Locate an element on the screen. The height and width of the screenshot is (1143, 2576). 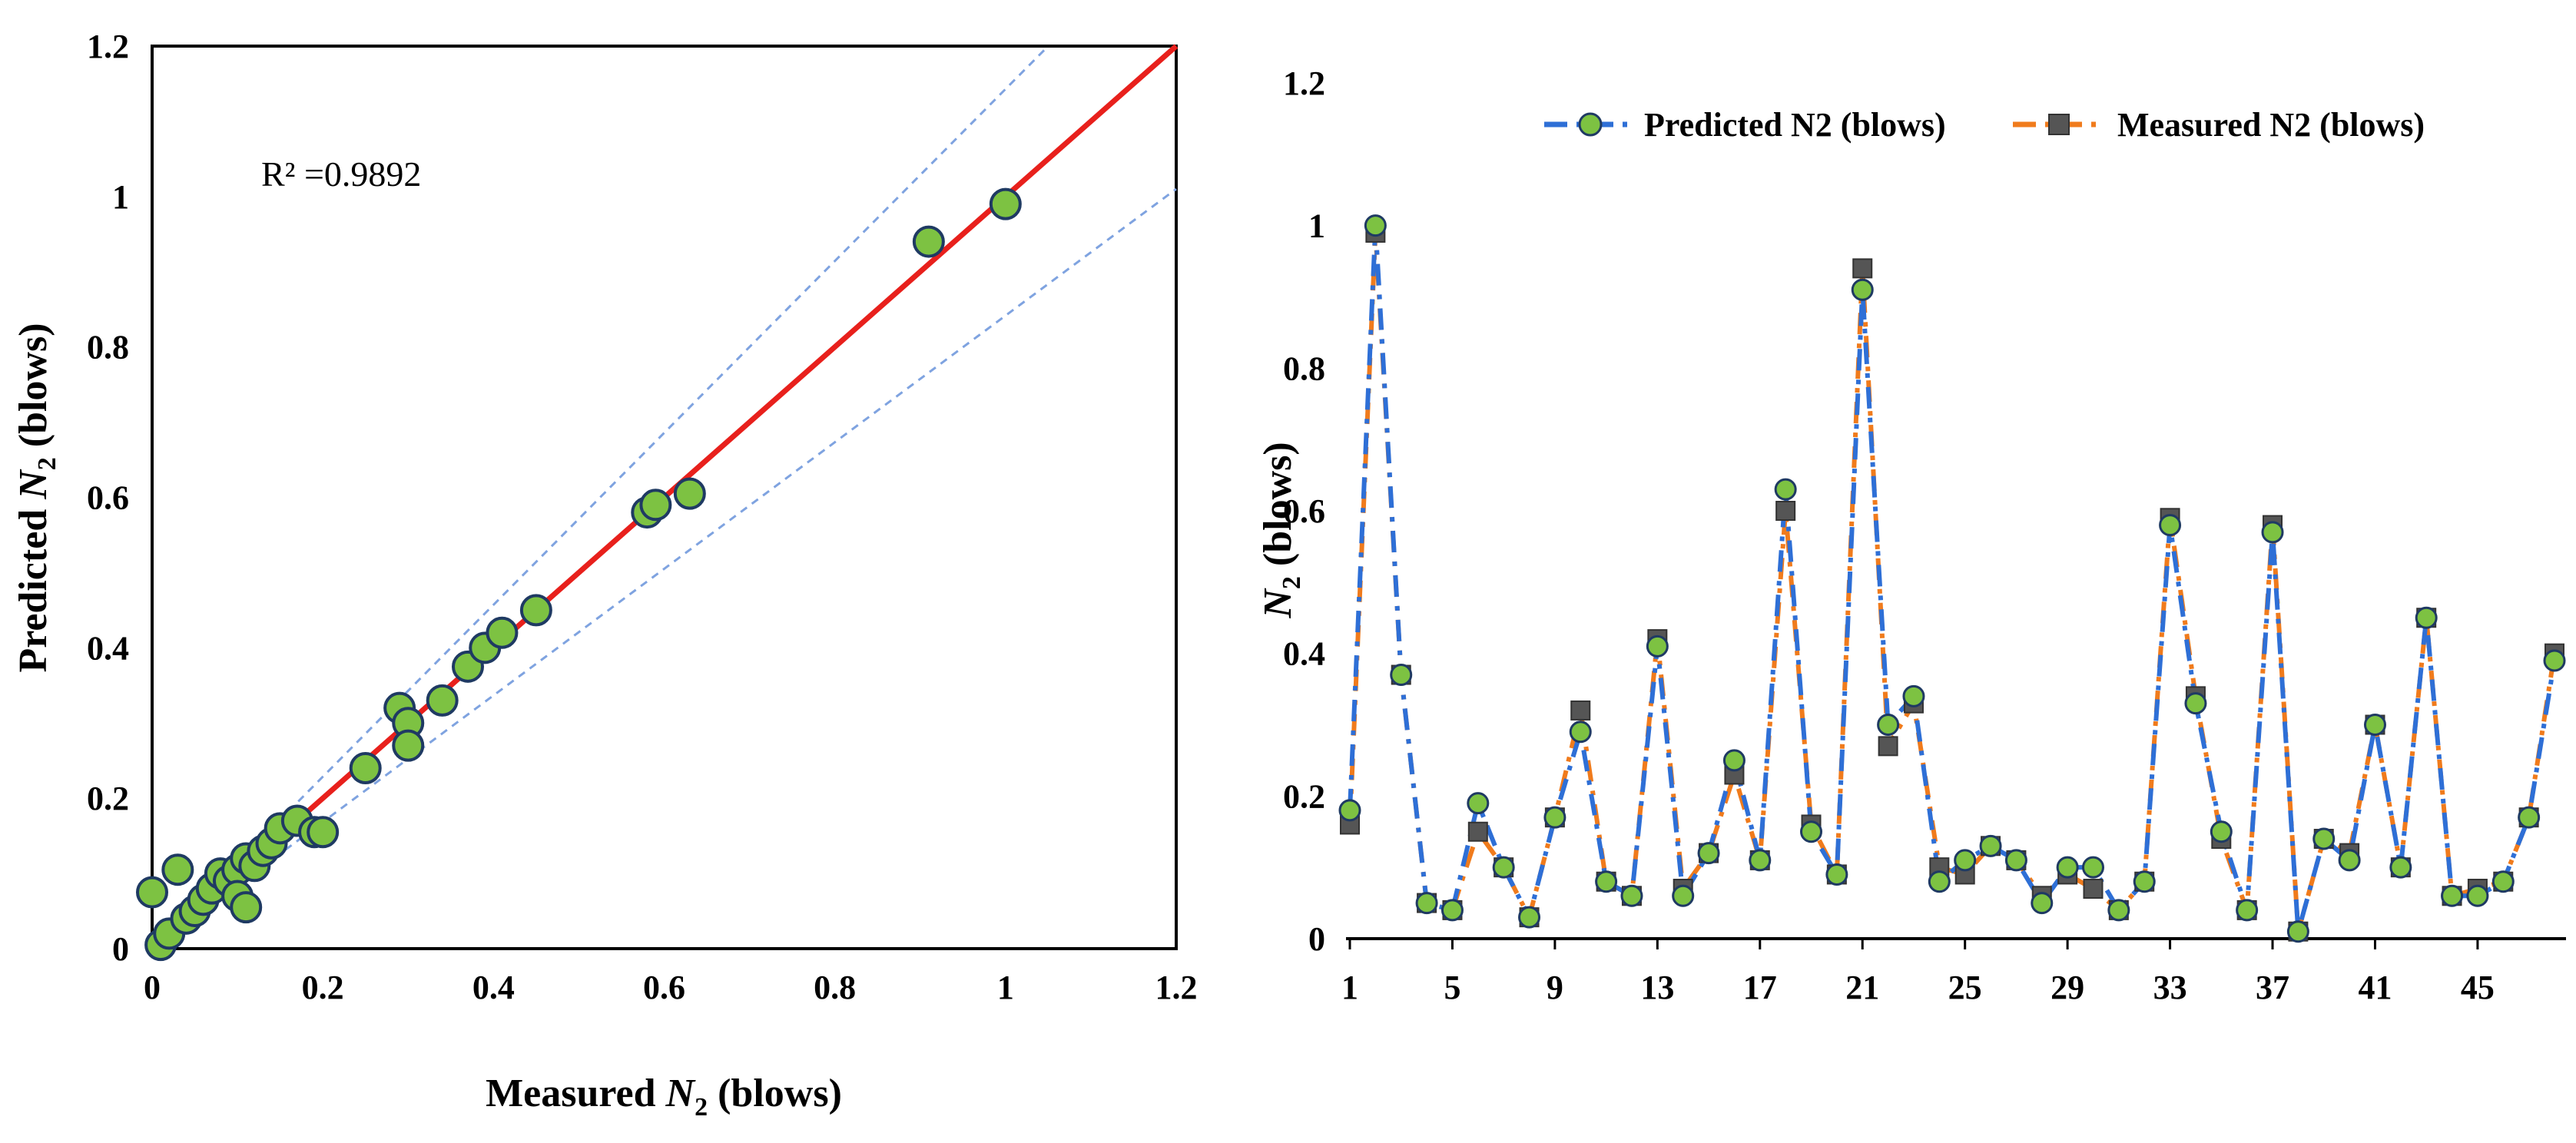
x-tick-label: 0.4 is located at coordinates (493, 987).